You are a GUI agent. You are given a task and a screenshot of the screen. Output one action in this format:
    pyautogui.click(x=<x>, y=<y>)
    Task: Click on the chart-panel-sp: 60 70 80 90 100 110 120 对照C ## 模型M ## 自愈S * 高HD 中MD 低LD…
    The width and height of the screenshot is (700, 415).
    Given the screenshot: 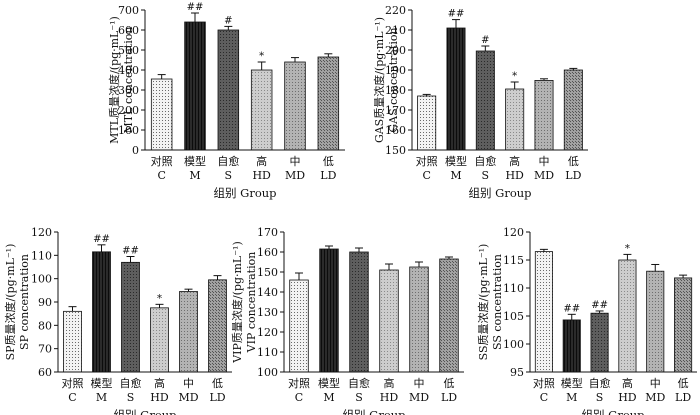 What is the action you would take?
    pyautogui.click(x=117, y=320)
    